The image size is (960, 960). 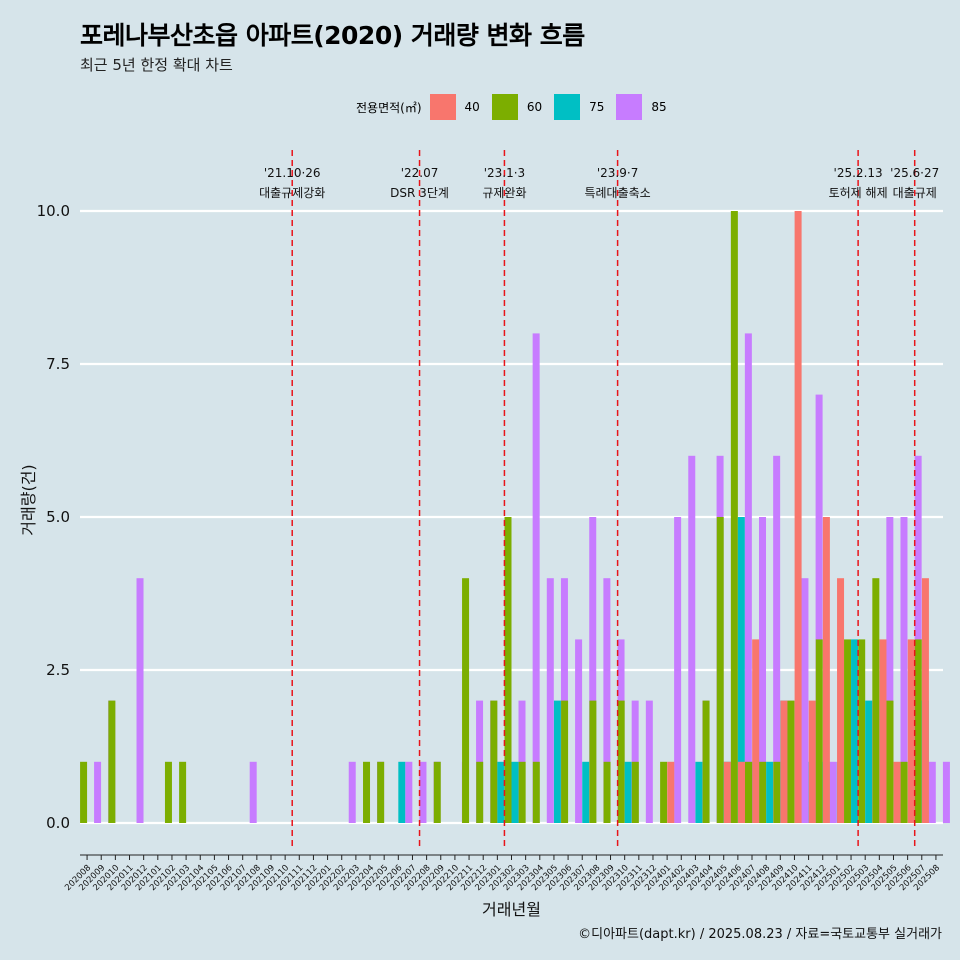 What do you see at coordinates (419, 193) in the screenshot?
I see `event-label: DSR 3단계` at bounding box center [419, 193].